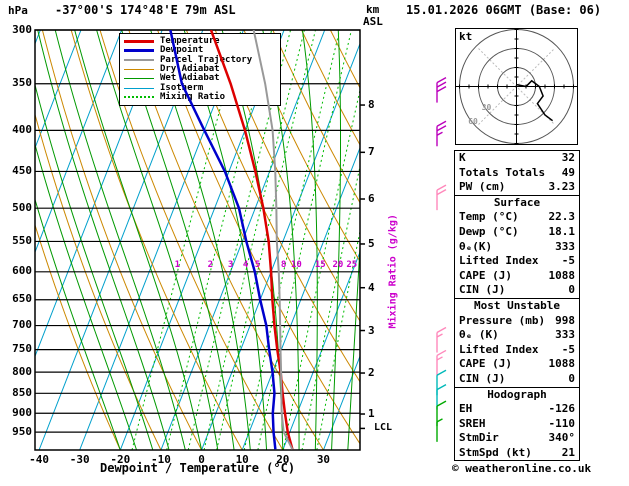 Image resolution: width=629 pixels, height=486 pixels. What do you see at coordinates (230, 264) in the screenshot?
I see `mixing-ratio-value-label: 3` at bounding box center [230, 264].